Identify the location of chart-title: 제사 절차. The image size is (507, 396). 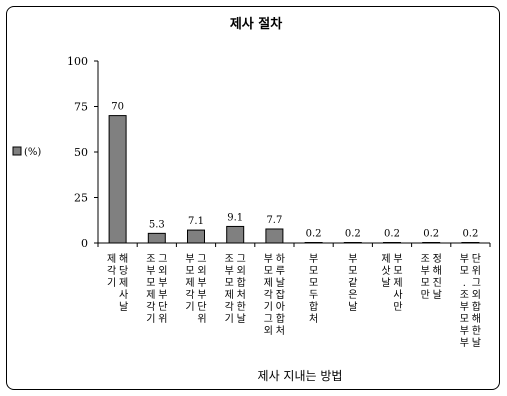
(256, 24).